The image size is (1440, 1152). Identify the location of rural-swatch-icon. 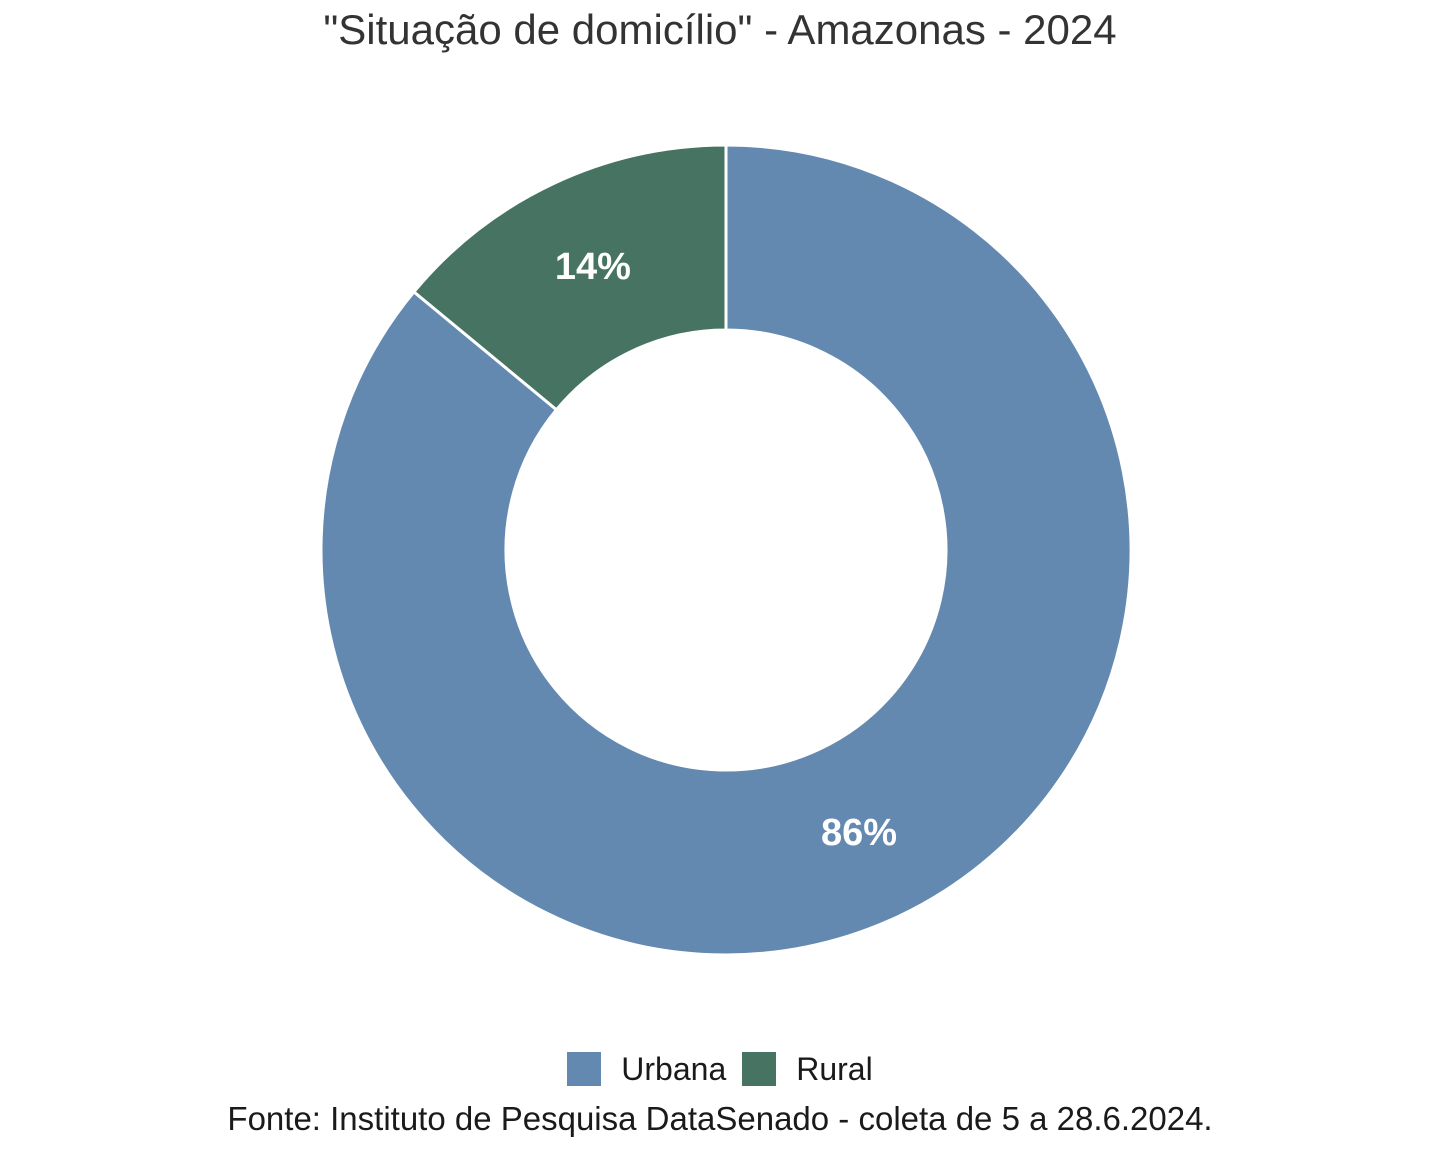
(759, 1069).